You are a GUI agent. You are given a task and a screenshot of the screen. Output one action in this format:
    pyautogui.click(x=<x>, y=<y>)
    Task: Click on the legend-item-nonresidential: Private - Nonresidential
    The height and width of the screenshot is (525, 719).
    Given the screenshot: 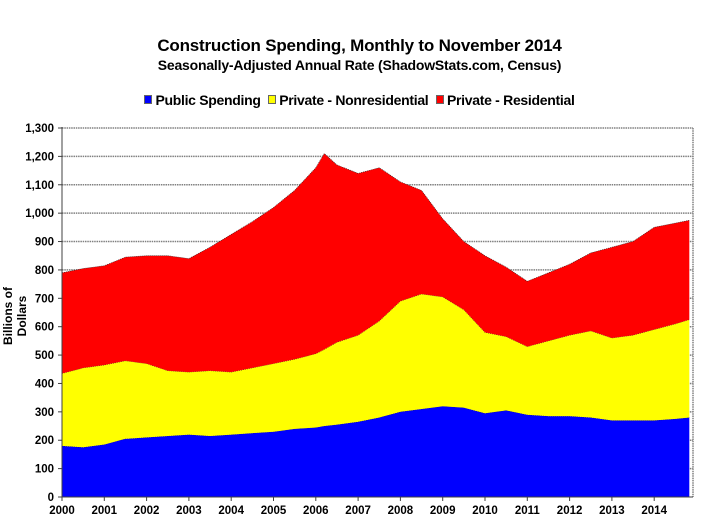 What is the action you would take?
    pyautogui.click(x=348, y=99)
    